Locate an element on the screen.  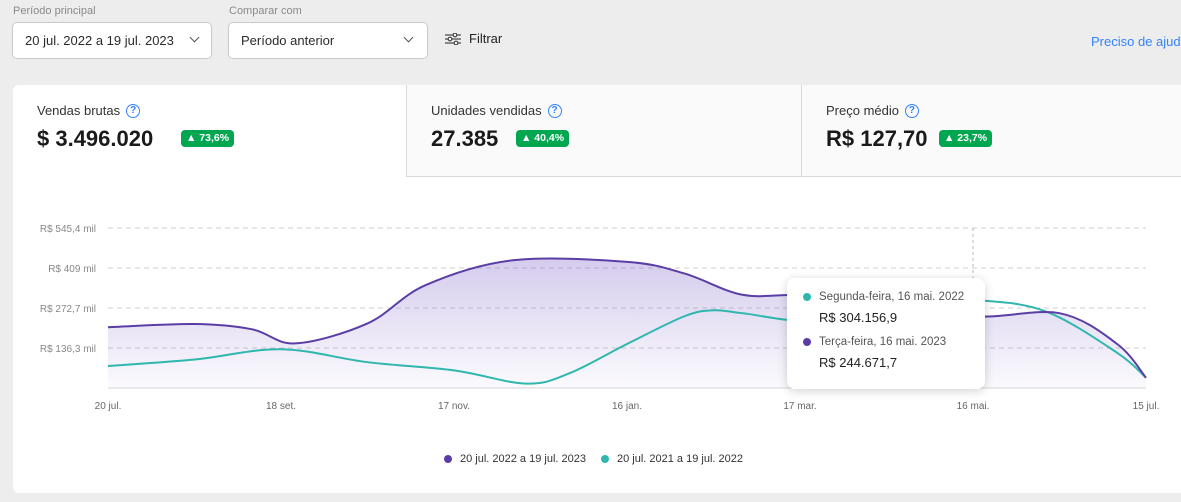
kpi-gross-sales: Vendas brutas ? $ 3.496.020 ▲ 73,6% is located at coordinates (210, 131).